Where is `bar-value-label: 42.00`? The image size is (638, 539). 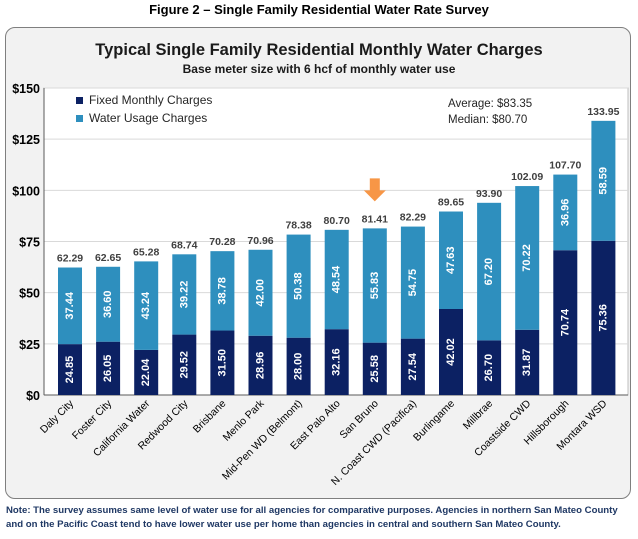 bar-value-label: 42.00 is located at coordinates (261, 293).